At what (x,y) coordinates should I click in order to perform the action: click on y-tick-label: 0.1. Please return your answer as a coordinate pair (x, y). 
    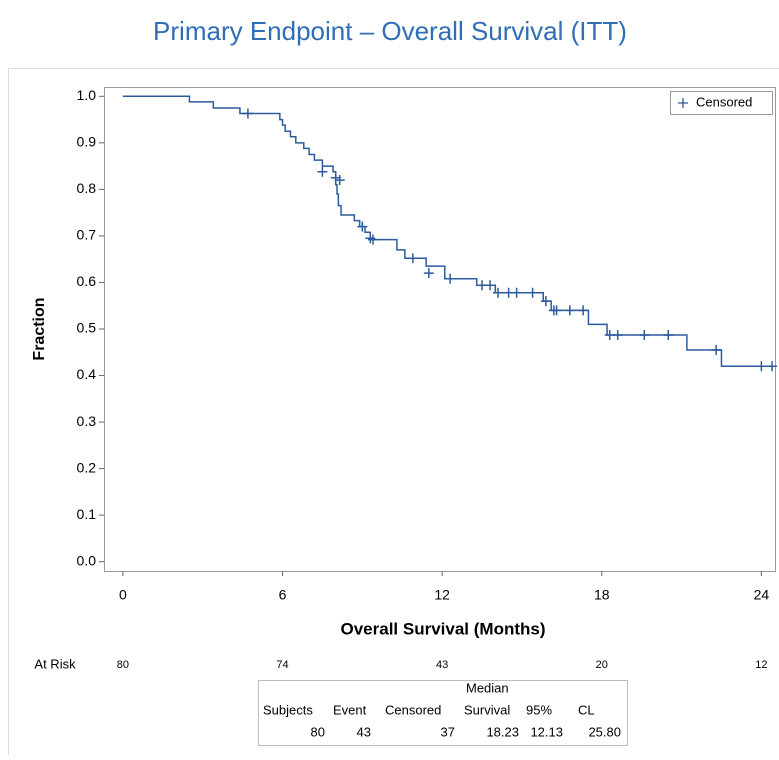
    Looking at the image, I should click on (87, 514).